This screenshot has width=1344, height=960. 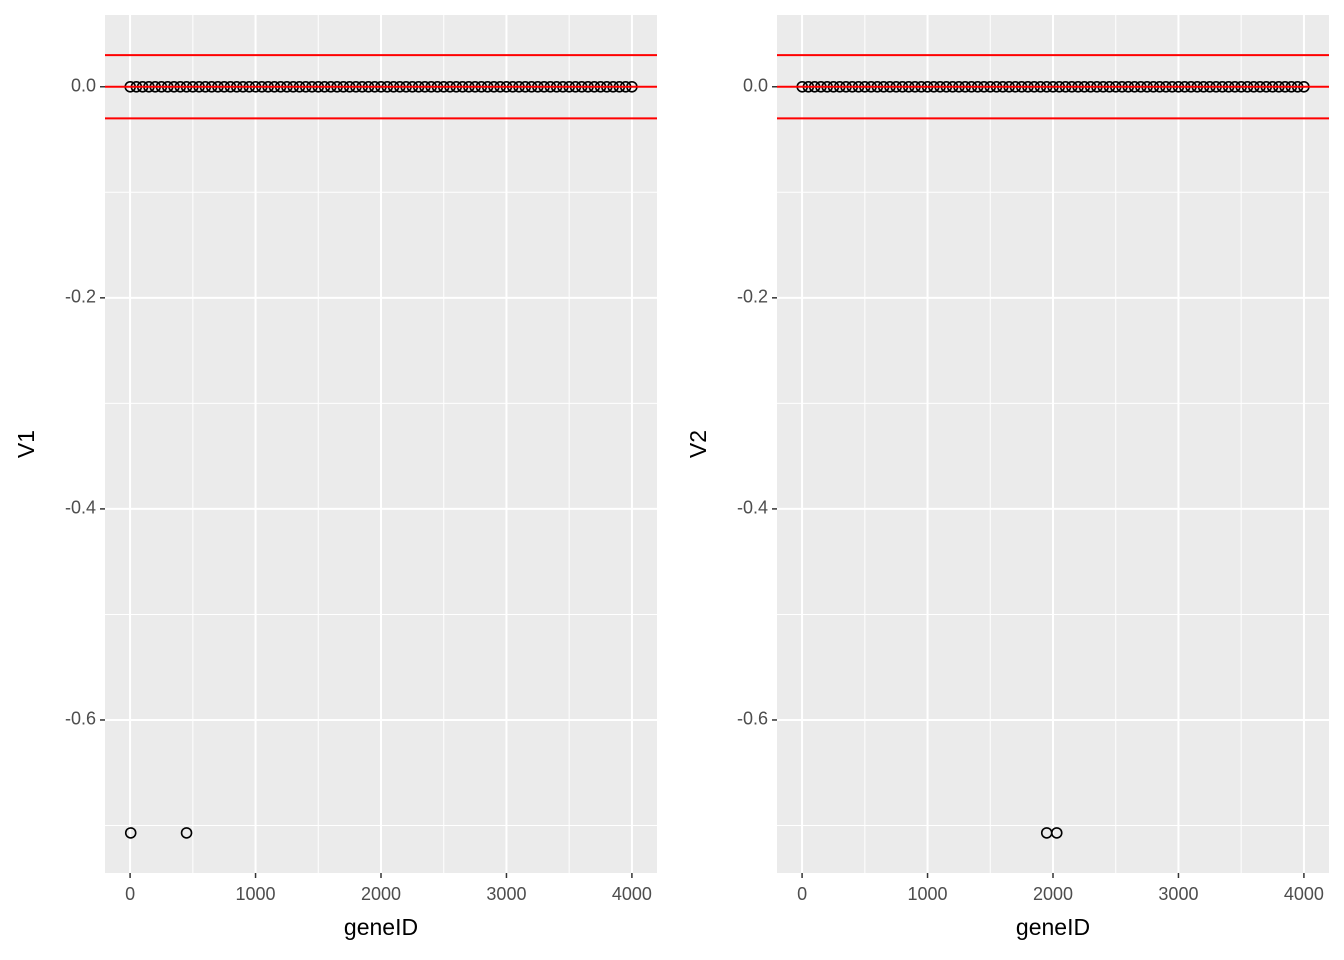 I want to click on y-axis-title: V2, so click(x=698, y=444).